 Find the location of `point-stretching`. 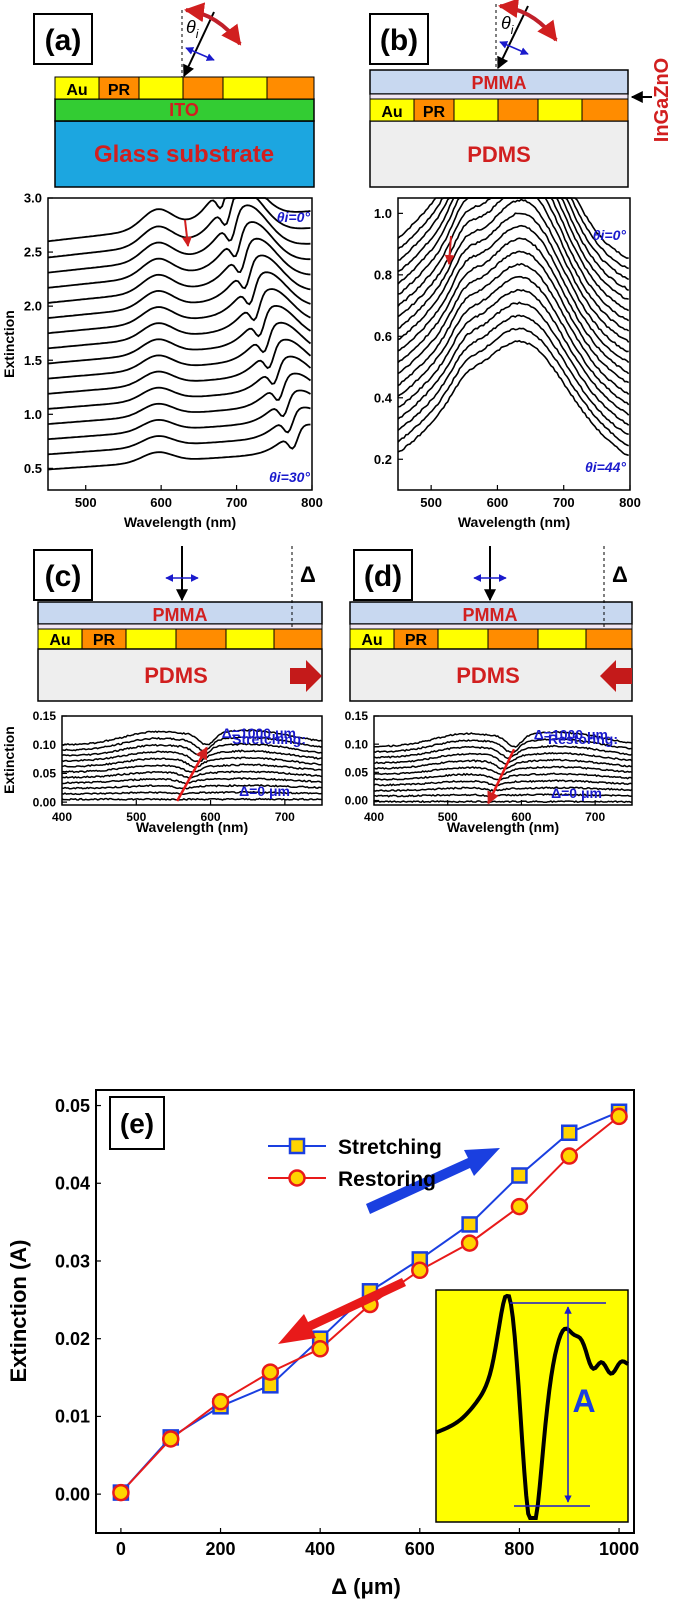

point-stretching is located at coordinates (519, 1175).